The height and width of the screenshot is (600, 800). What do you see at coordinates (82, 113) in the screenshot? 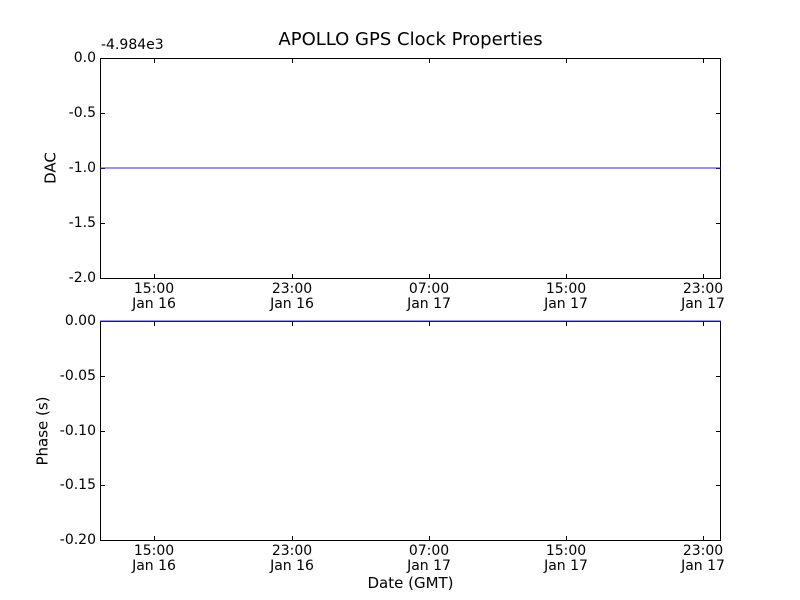
I see `y-tick-label: -0.5` at bounding box center [82, 113].